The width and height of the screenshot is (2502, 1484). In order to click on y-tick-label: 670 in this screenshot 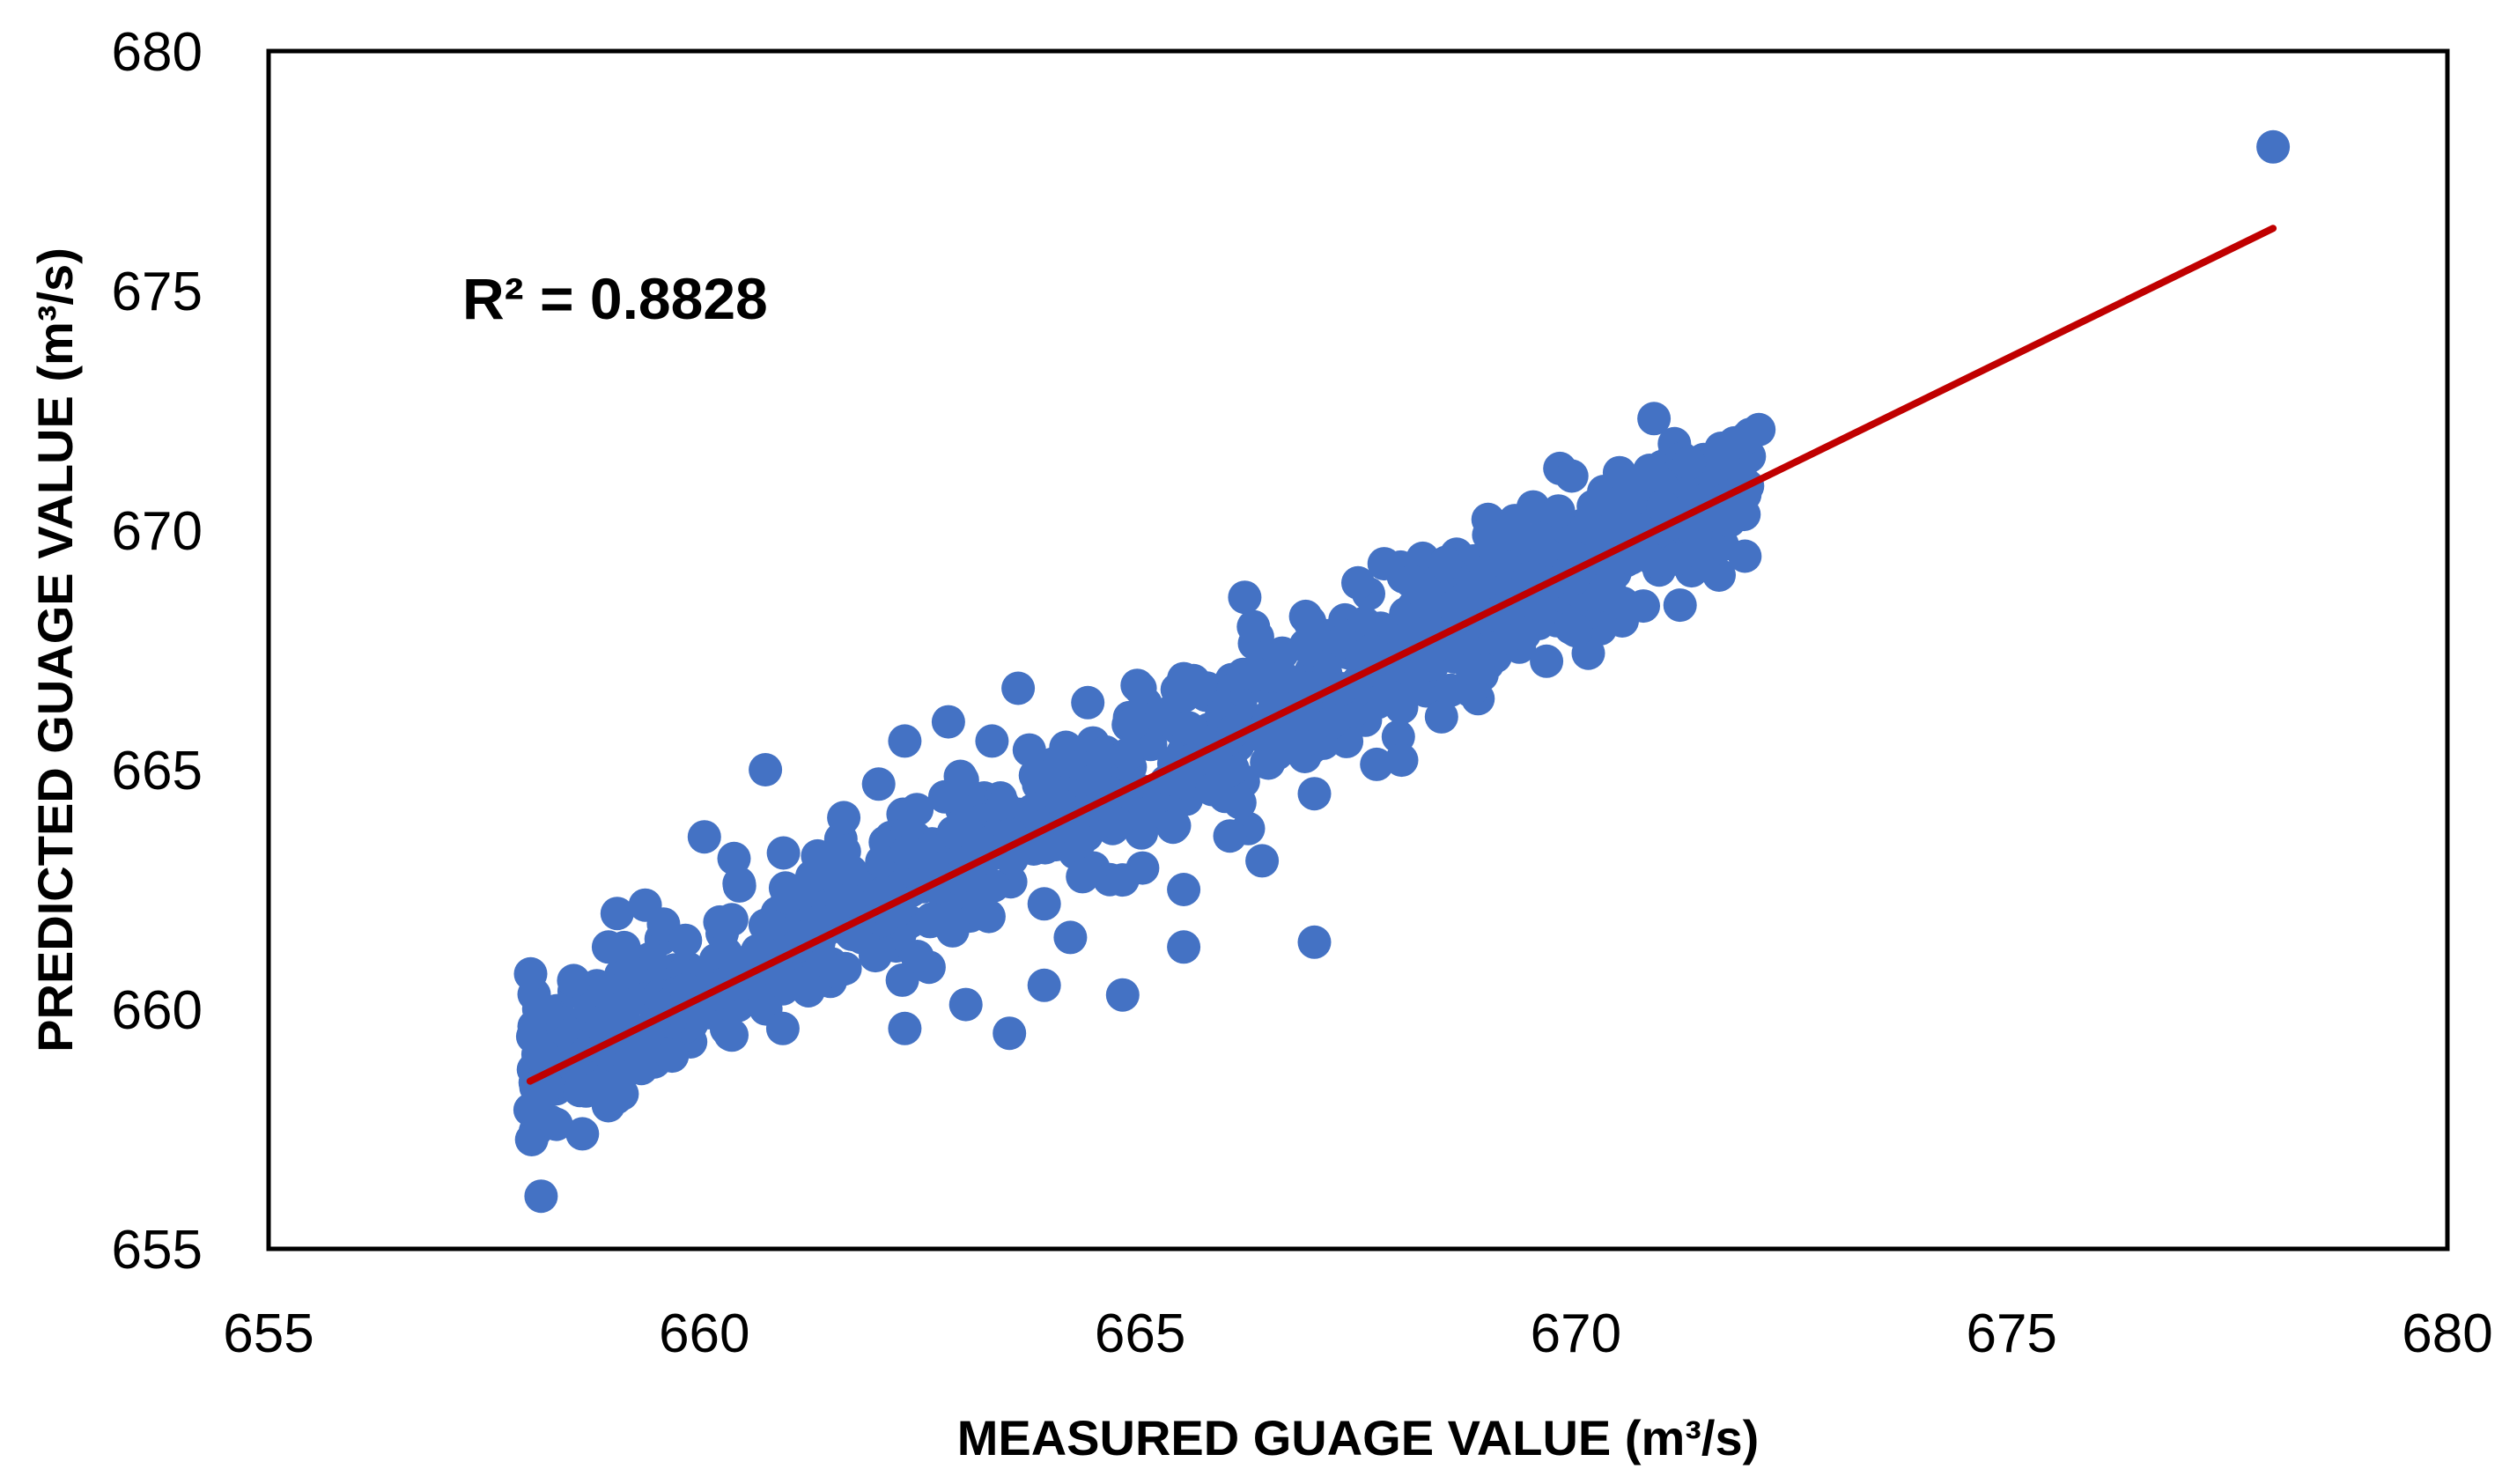, I will do `click(158, 531)`.